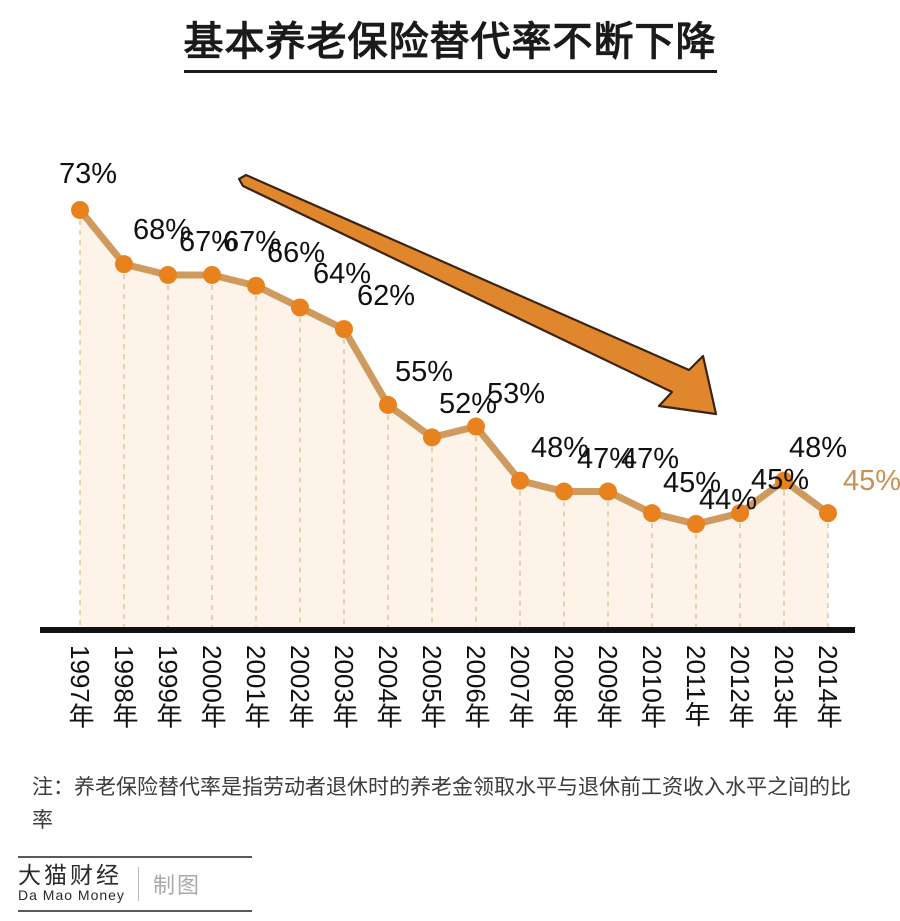 This screenshot has width=900, height=921. Describe the element at coordinates (168, 687) in the screenshot. I see `x-axis-label: 1999年` at that location.